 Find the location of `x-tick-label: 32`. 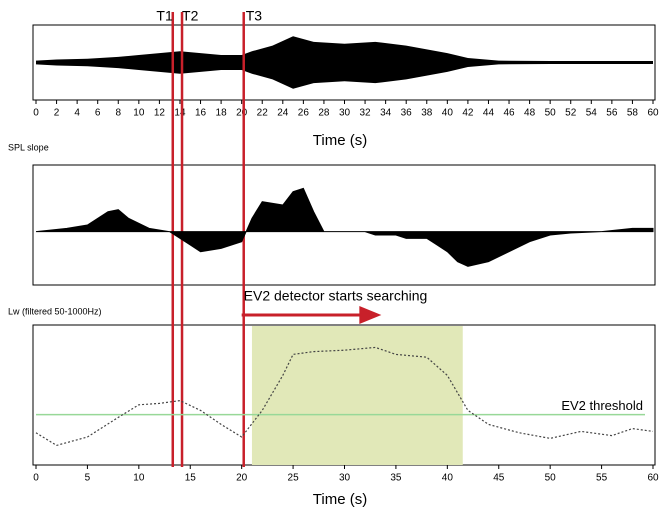

x-tick-label: 32 is located at coordinates (366, 113).